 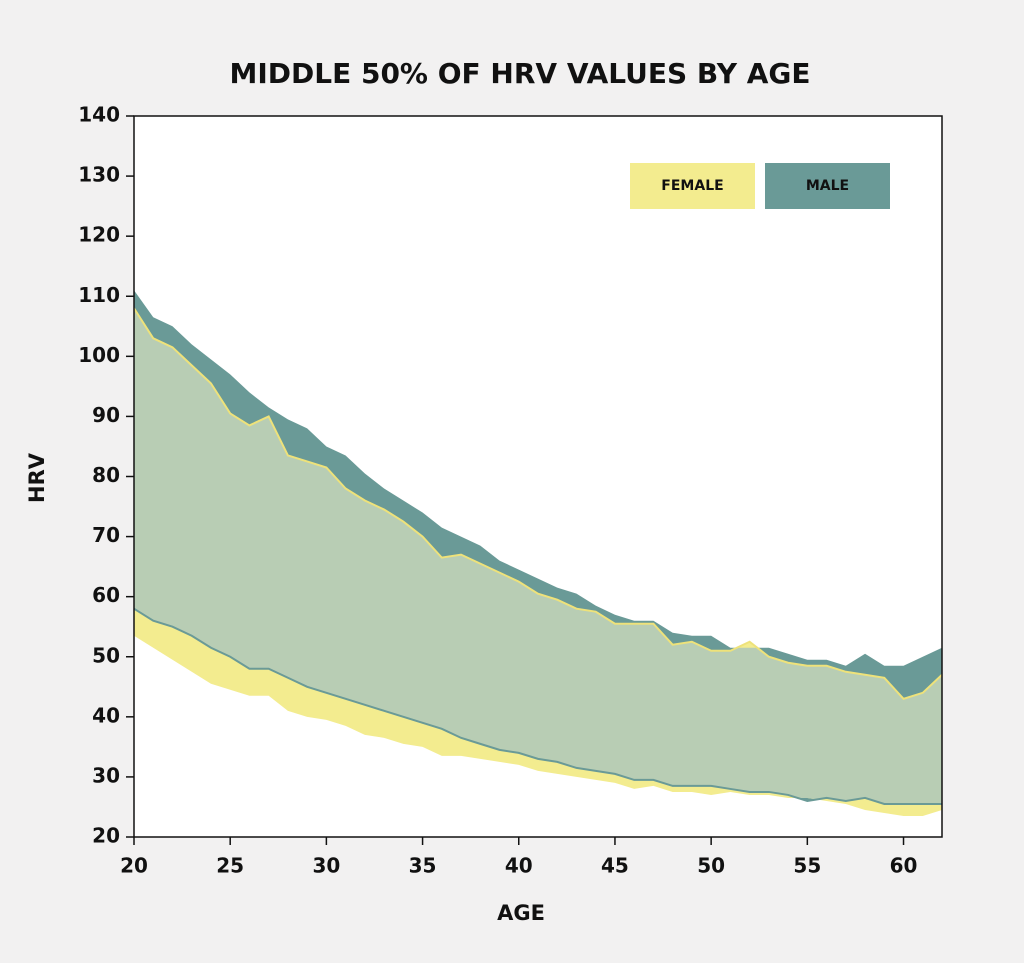 I want to click on x-tick-label: 60, so click(x=904, y=866).